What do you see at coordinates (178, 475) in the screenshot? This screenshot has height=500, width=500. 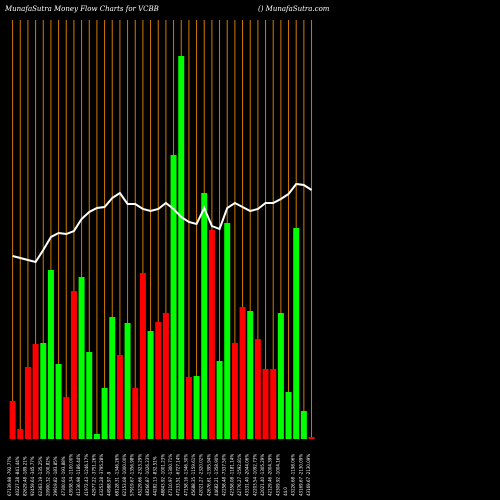 I see `x-tick-label: 47233.51 -6727.14%` at bounding box center [178, 475].